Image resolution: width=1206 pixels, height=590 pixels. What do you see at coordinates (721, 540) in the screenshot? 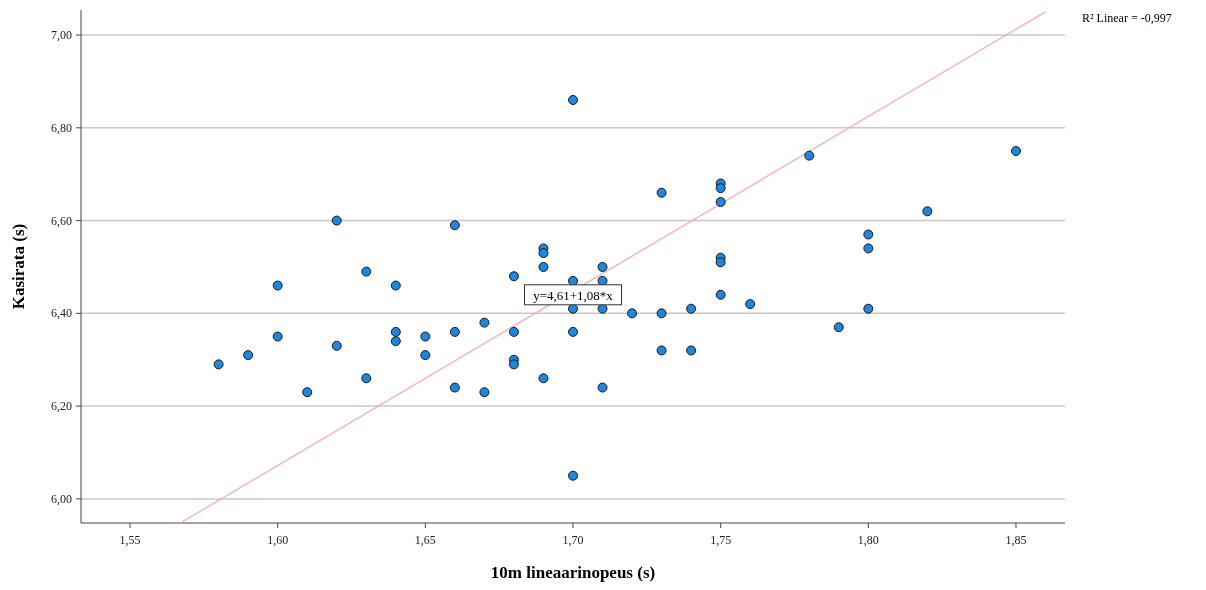
I see `x-tick-label: 1,75` at bounding box center [721, 540].